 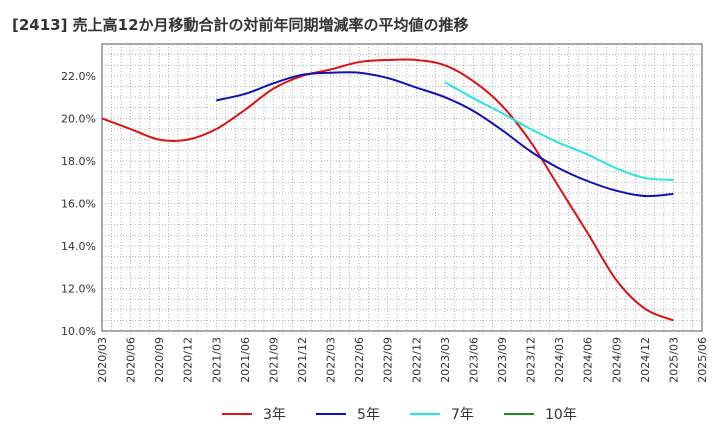 I want to click on x-tick-label: 2022/06, so click(x=359, y=360).